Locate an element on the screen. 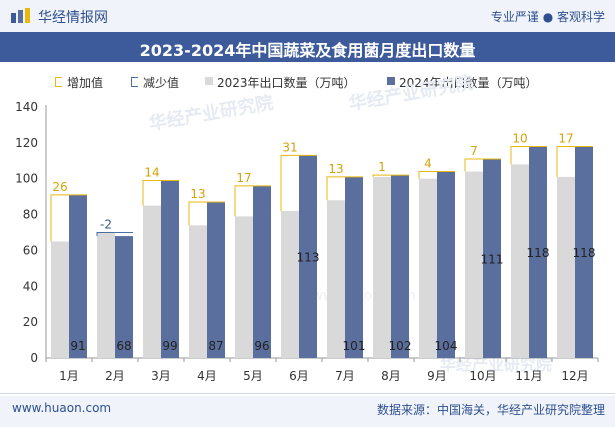 This screenshot has height=427, width=615. bar-2024-value-label: 68 is located at coordinates (123, 346).